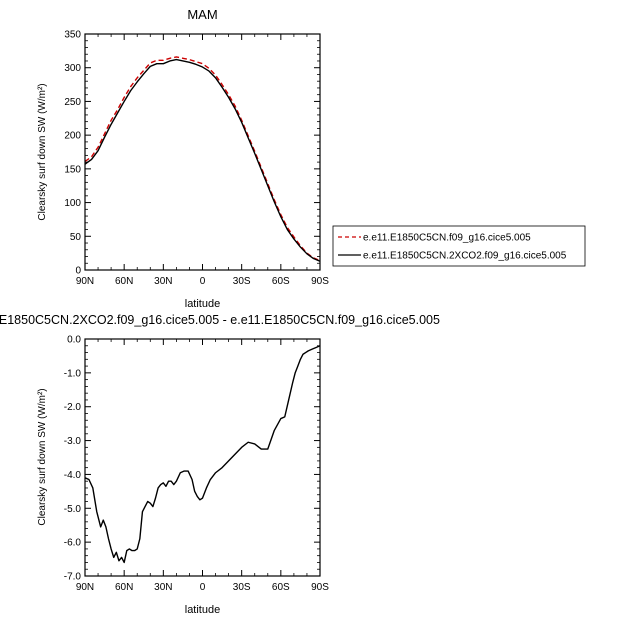 The height and width of the screenshot is (621, 621). What do you see at coordinates (447, 238) in the screenshot?
I see `legend-entry-control: e.e11.E1850C5CN.f09_g16.cice5.005` at bounding box center [447, 238].